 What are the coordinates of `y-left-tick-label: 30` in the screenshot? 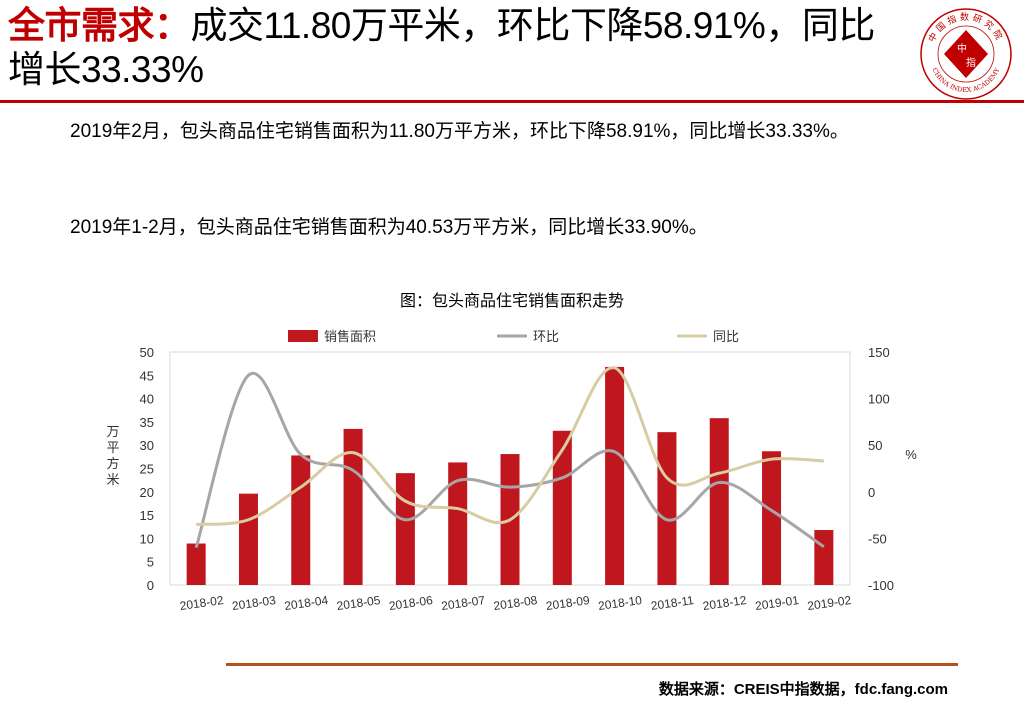 It's located at (147, 445).